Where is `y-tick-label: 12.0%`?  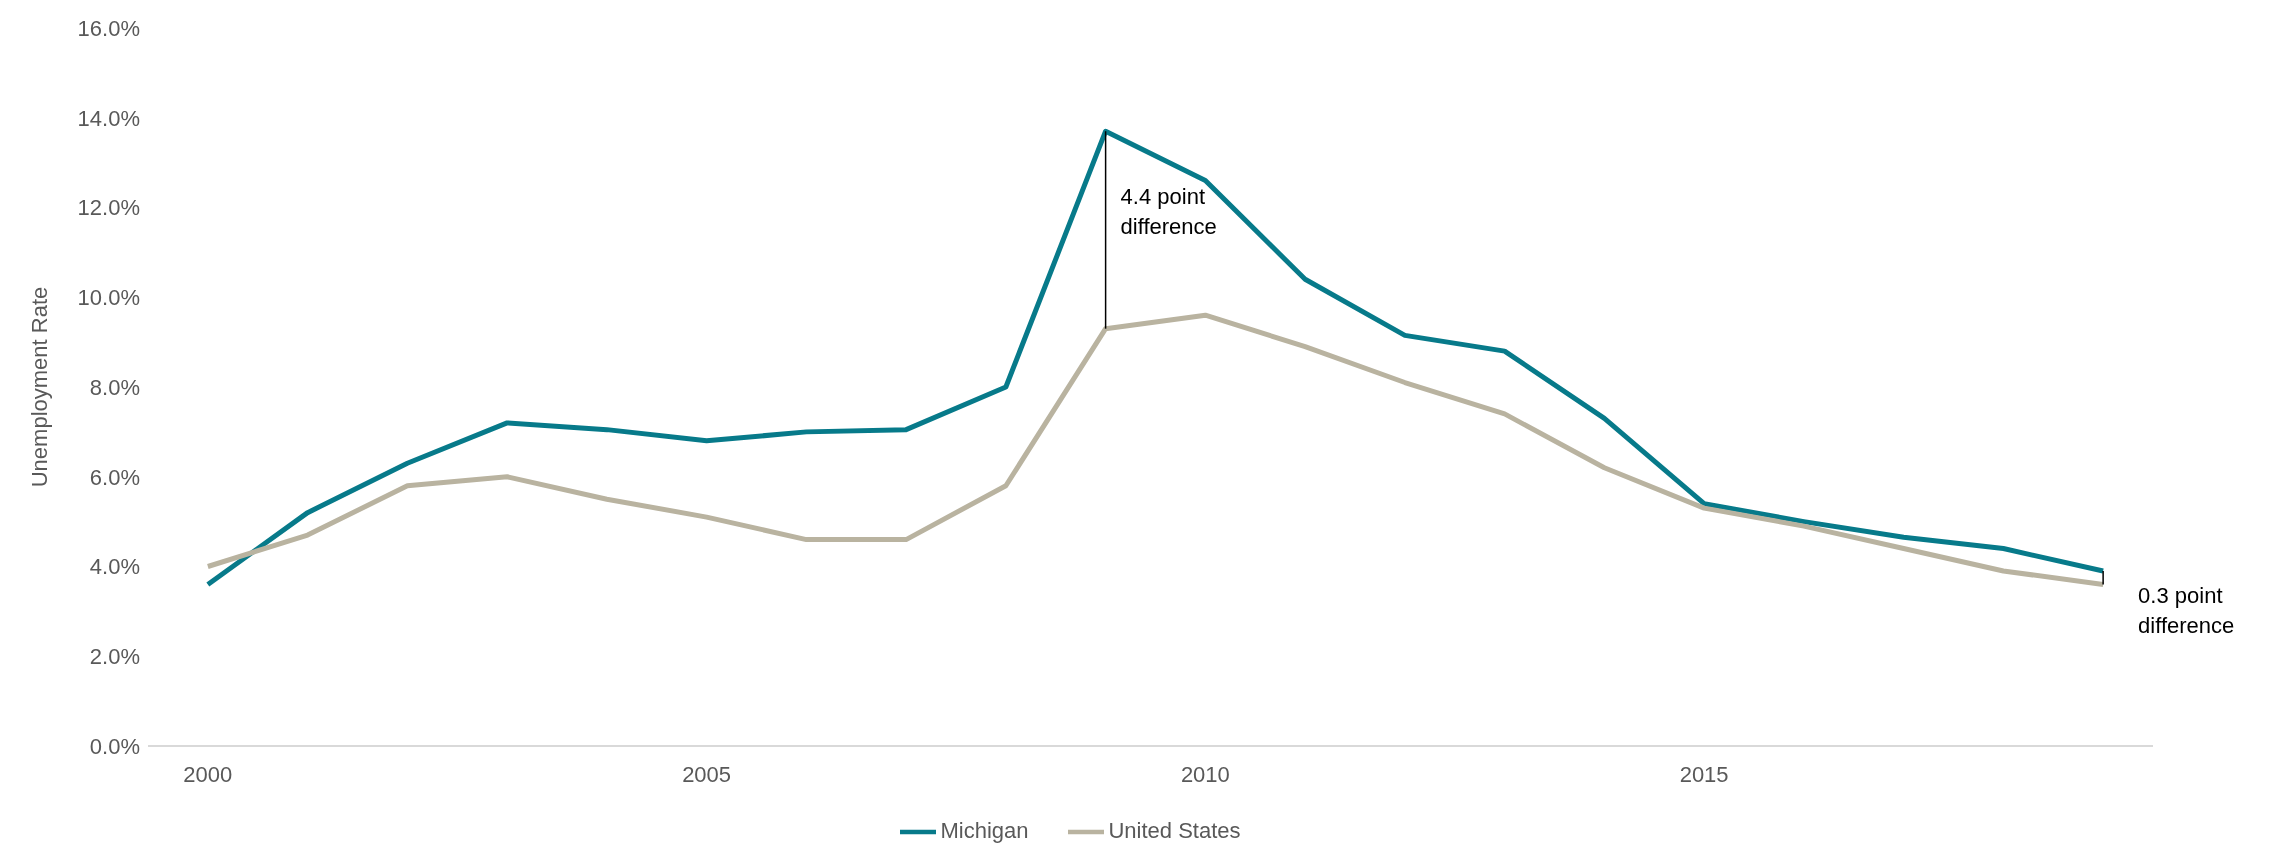 y-tick-label: 12.0% is located at coordinates (108, 208).